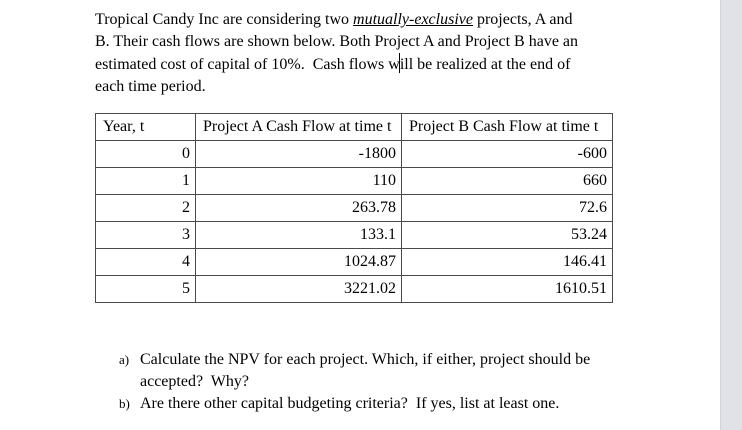 This screenshot has width=742, height=430. What do you see at coordinates (194, 381) in the screenshot?
I see `question-text-line: accepted? Why?` at bounding box center [194, 381].